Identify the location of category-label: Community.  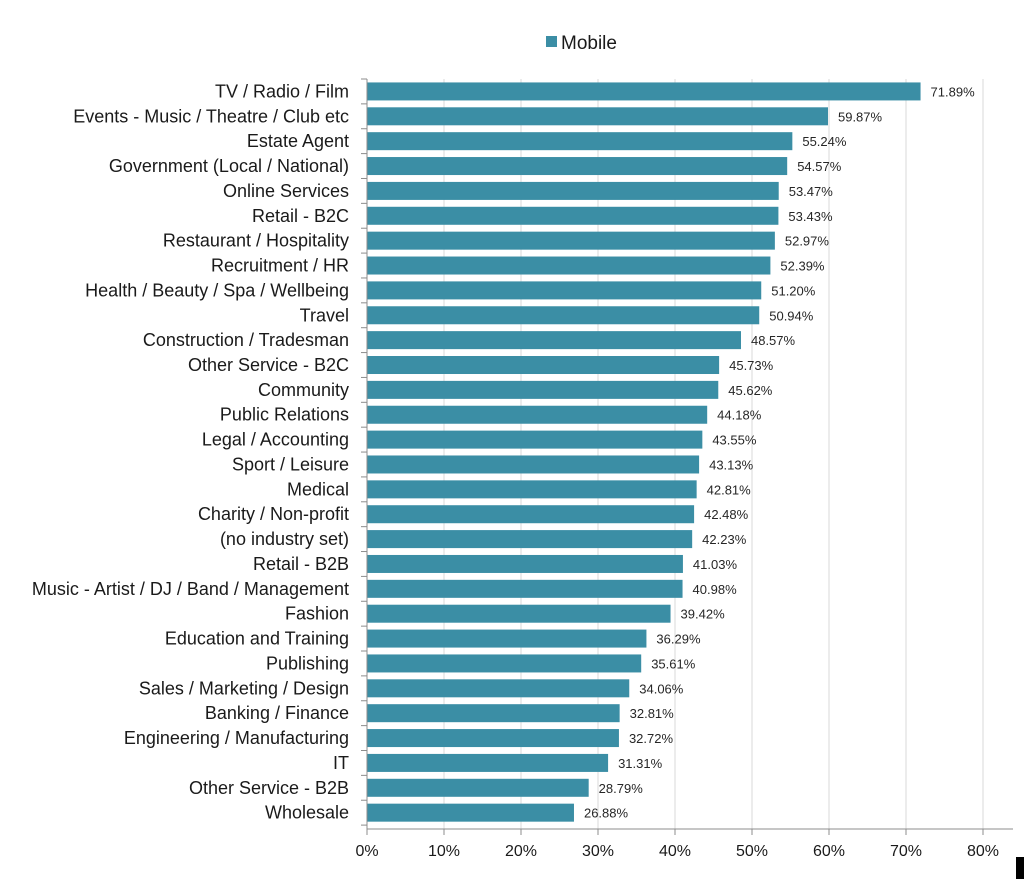
(303, 390).